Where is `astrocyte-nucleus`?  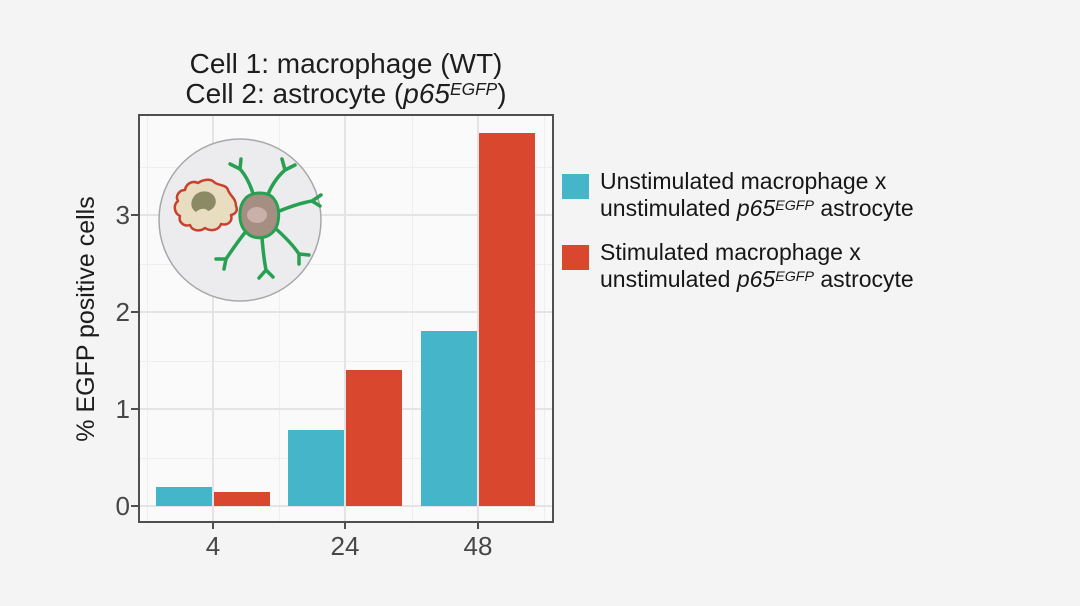 astrocyte-nucleus is located at coordinates (257, 215).